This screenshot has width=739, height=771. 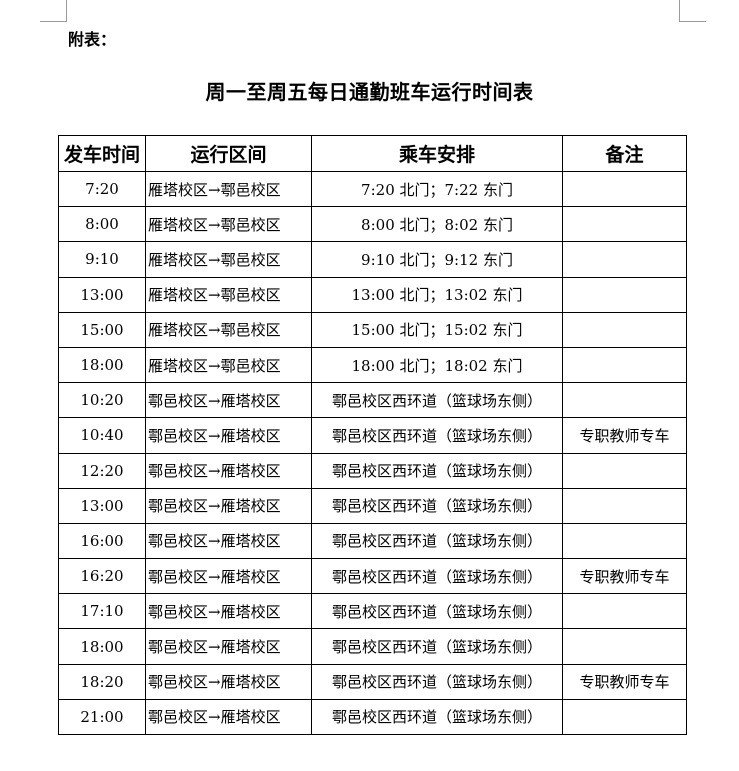 What do you see at coordinates (437, 189) in the screenshot?
I see `boarding-arrangement-cell: 7:20 北门；7:22 东门` at bounding box center [437, 189].